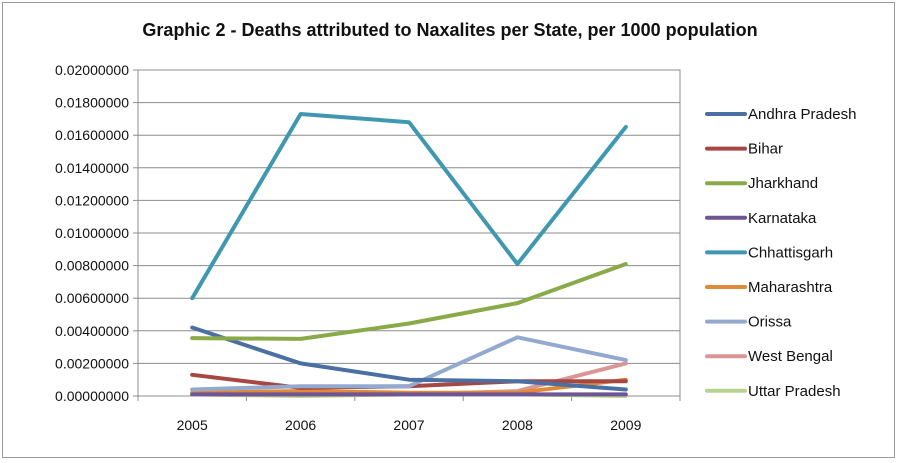 This screenshot has width=900, height=463. What do you see at coordinates (92, 331) in the screenshot?
I see `y-tick-label: 0.00400000` at bounding box center [92, 331].